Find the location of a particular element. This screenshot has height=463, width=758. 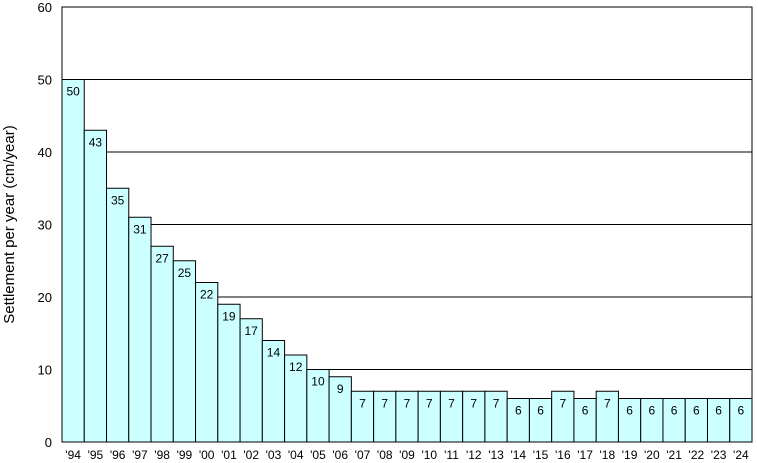

x-tick-label: '16 is located at coordinates (563, 455).